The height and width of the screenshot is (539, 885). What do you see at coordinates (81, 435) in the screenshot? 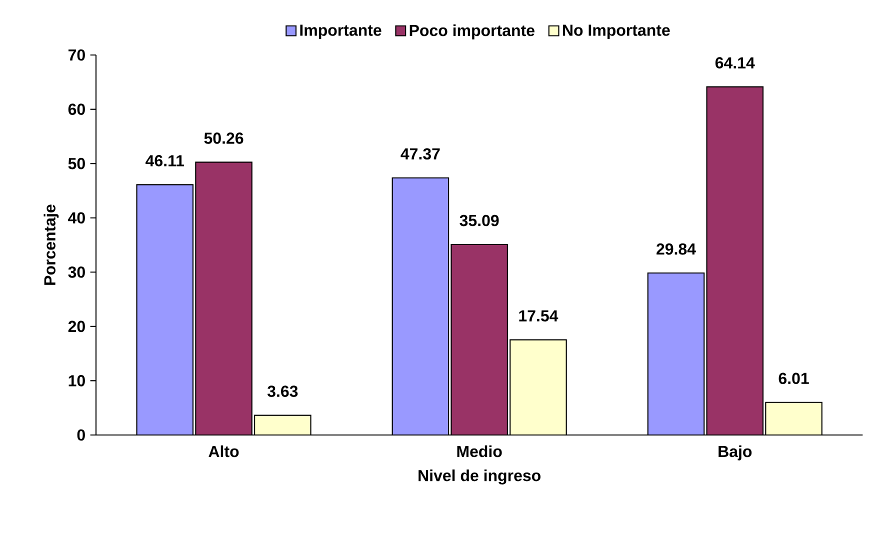
I see `y-tick-label: 0` at bounding box center [81, 435].